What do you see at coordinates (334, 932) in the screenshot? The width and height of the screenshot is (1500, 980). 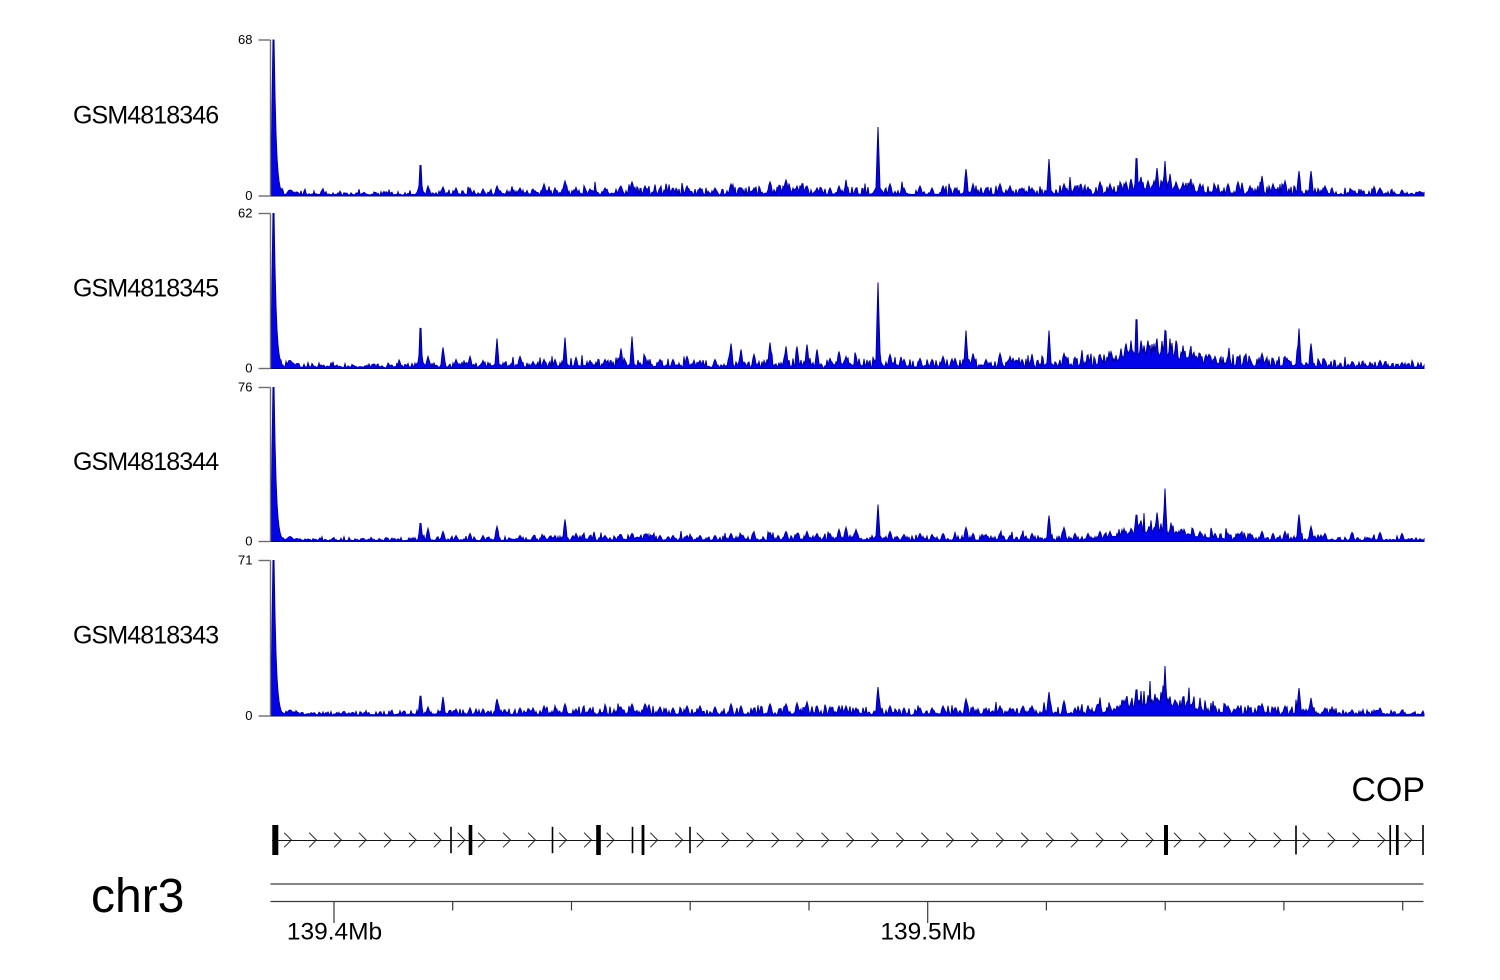 I see `svg-text: 139.4Mb` at bounding box center [334, 932].